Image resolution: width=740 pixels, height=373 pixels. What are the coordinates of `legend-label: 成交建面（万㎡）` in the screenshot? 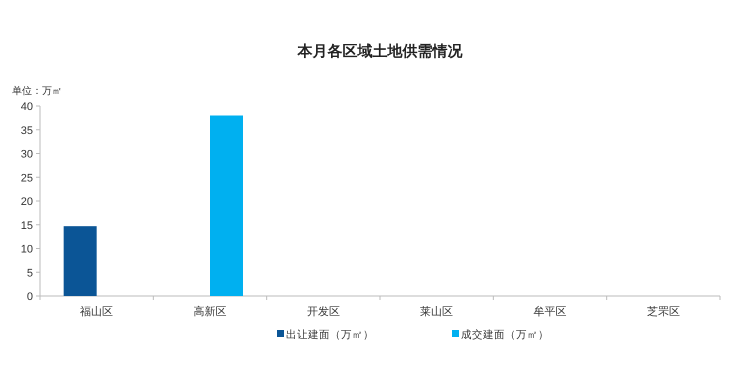 It's located at (505, 334).